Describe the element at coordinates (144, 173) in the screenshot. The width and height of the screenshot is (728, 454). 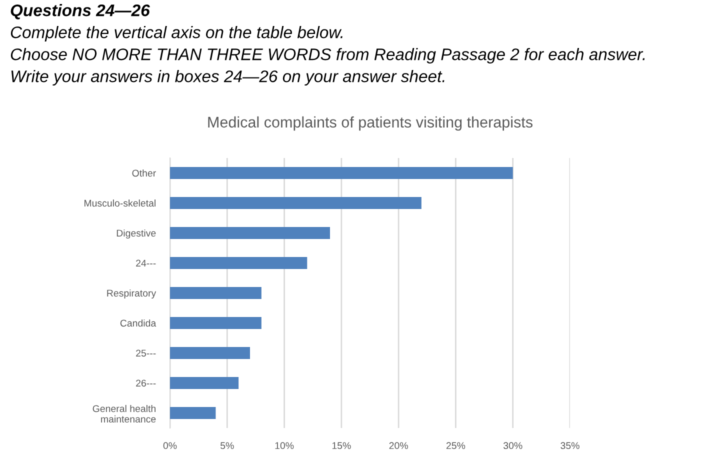
I see `y-tick-label: Other` at that location.